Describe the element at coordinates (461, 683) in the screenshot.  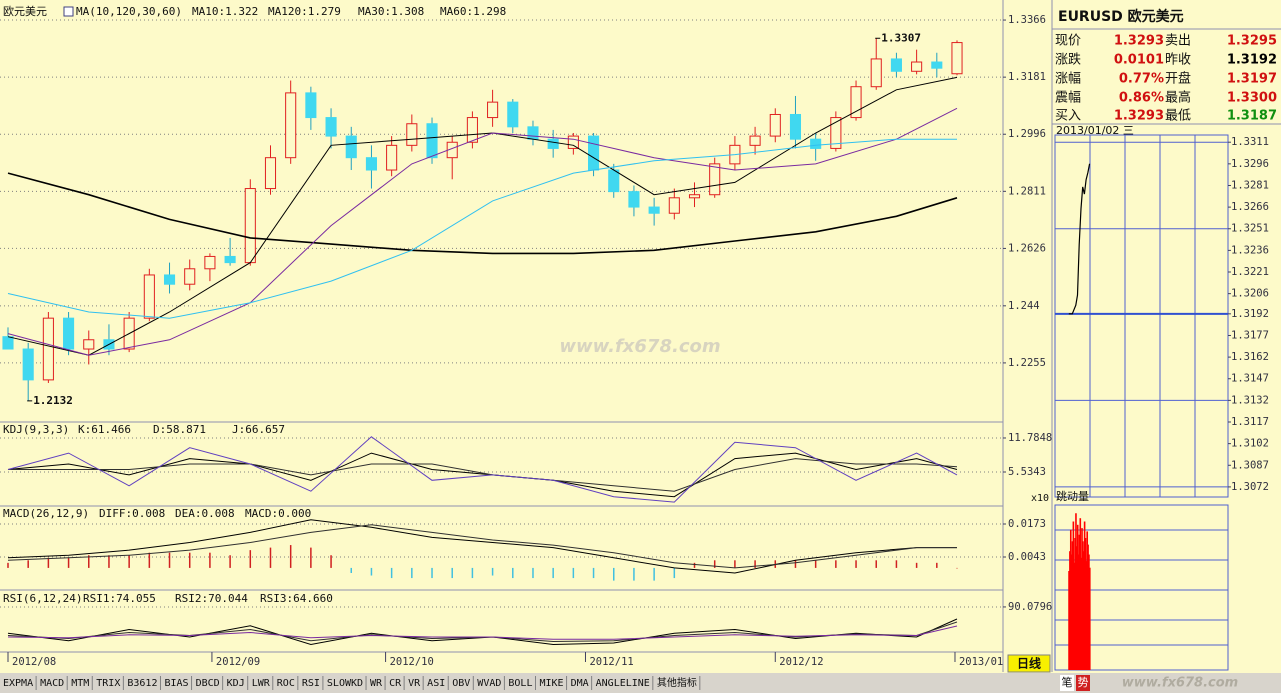
I see `indicator-tab: OBV` at that location.